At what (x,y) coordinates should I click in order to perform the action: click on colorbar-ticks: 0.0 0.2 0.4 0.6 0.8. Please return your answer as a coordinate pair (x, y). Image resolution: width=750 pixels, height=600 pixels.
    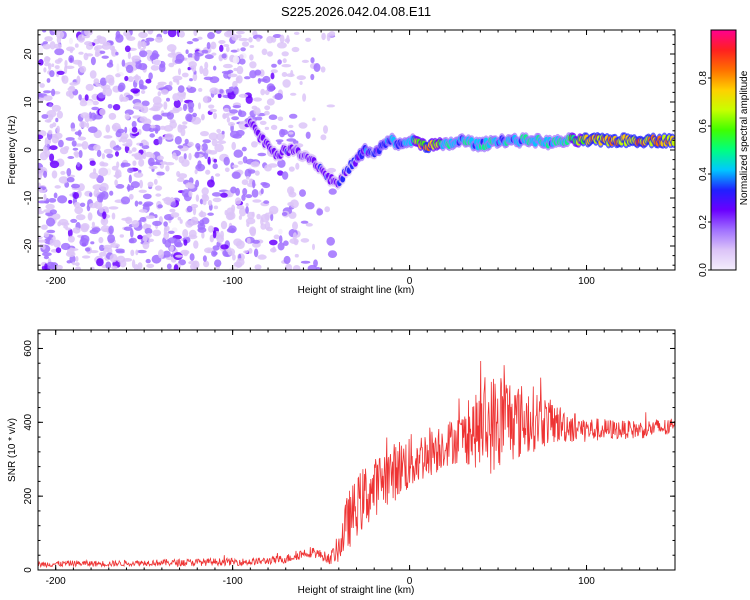
    Looking at the image, I should click on (704, 174).